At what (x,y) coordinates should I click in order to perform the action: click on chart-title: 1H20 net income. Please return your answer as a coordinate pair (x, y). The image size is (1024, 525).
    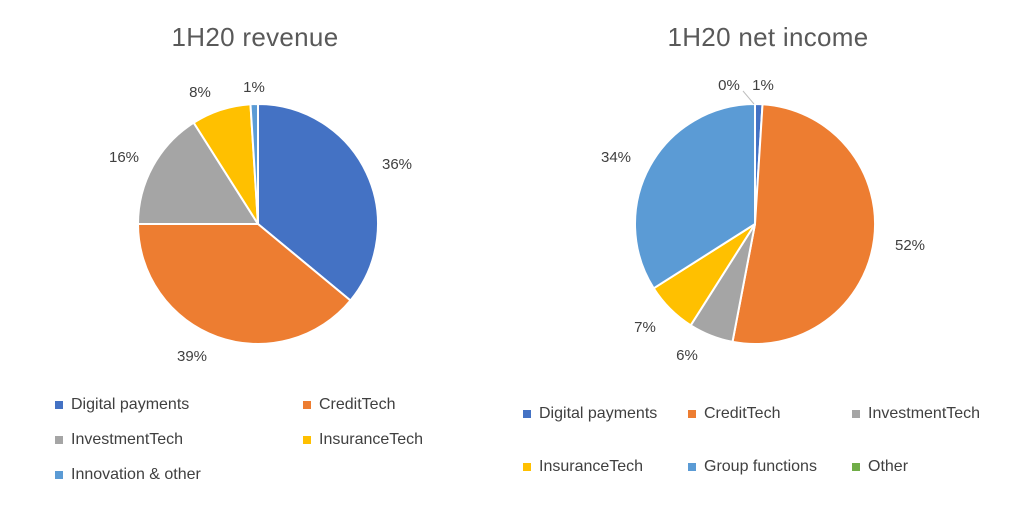
    Looking at the image, I should click on (768, 37).